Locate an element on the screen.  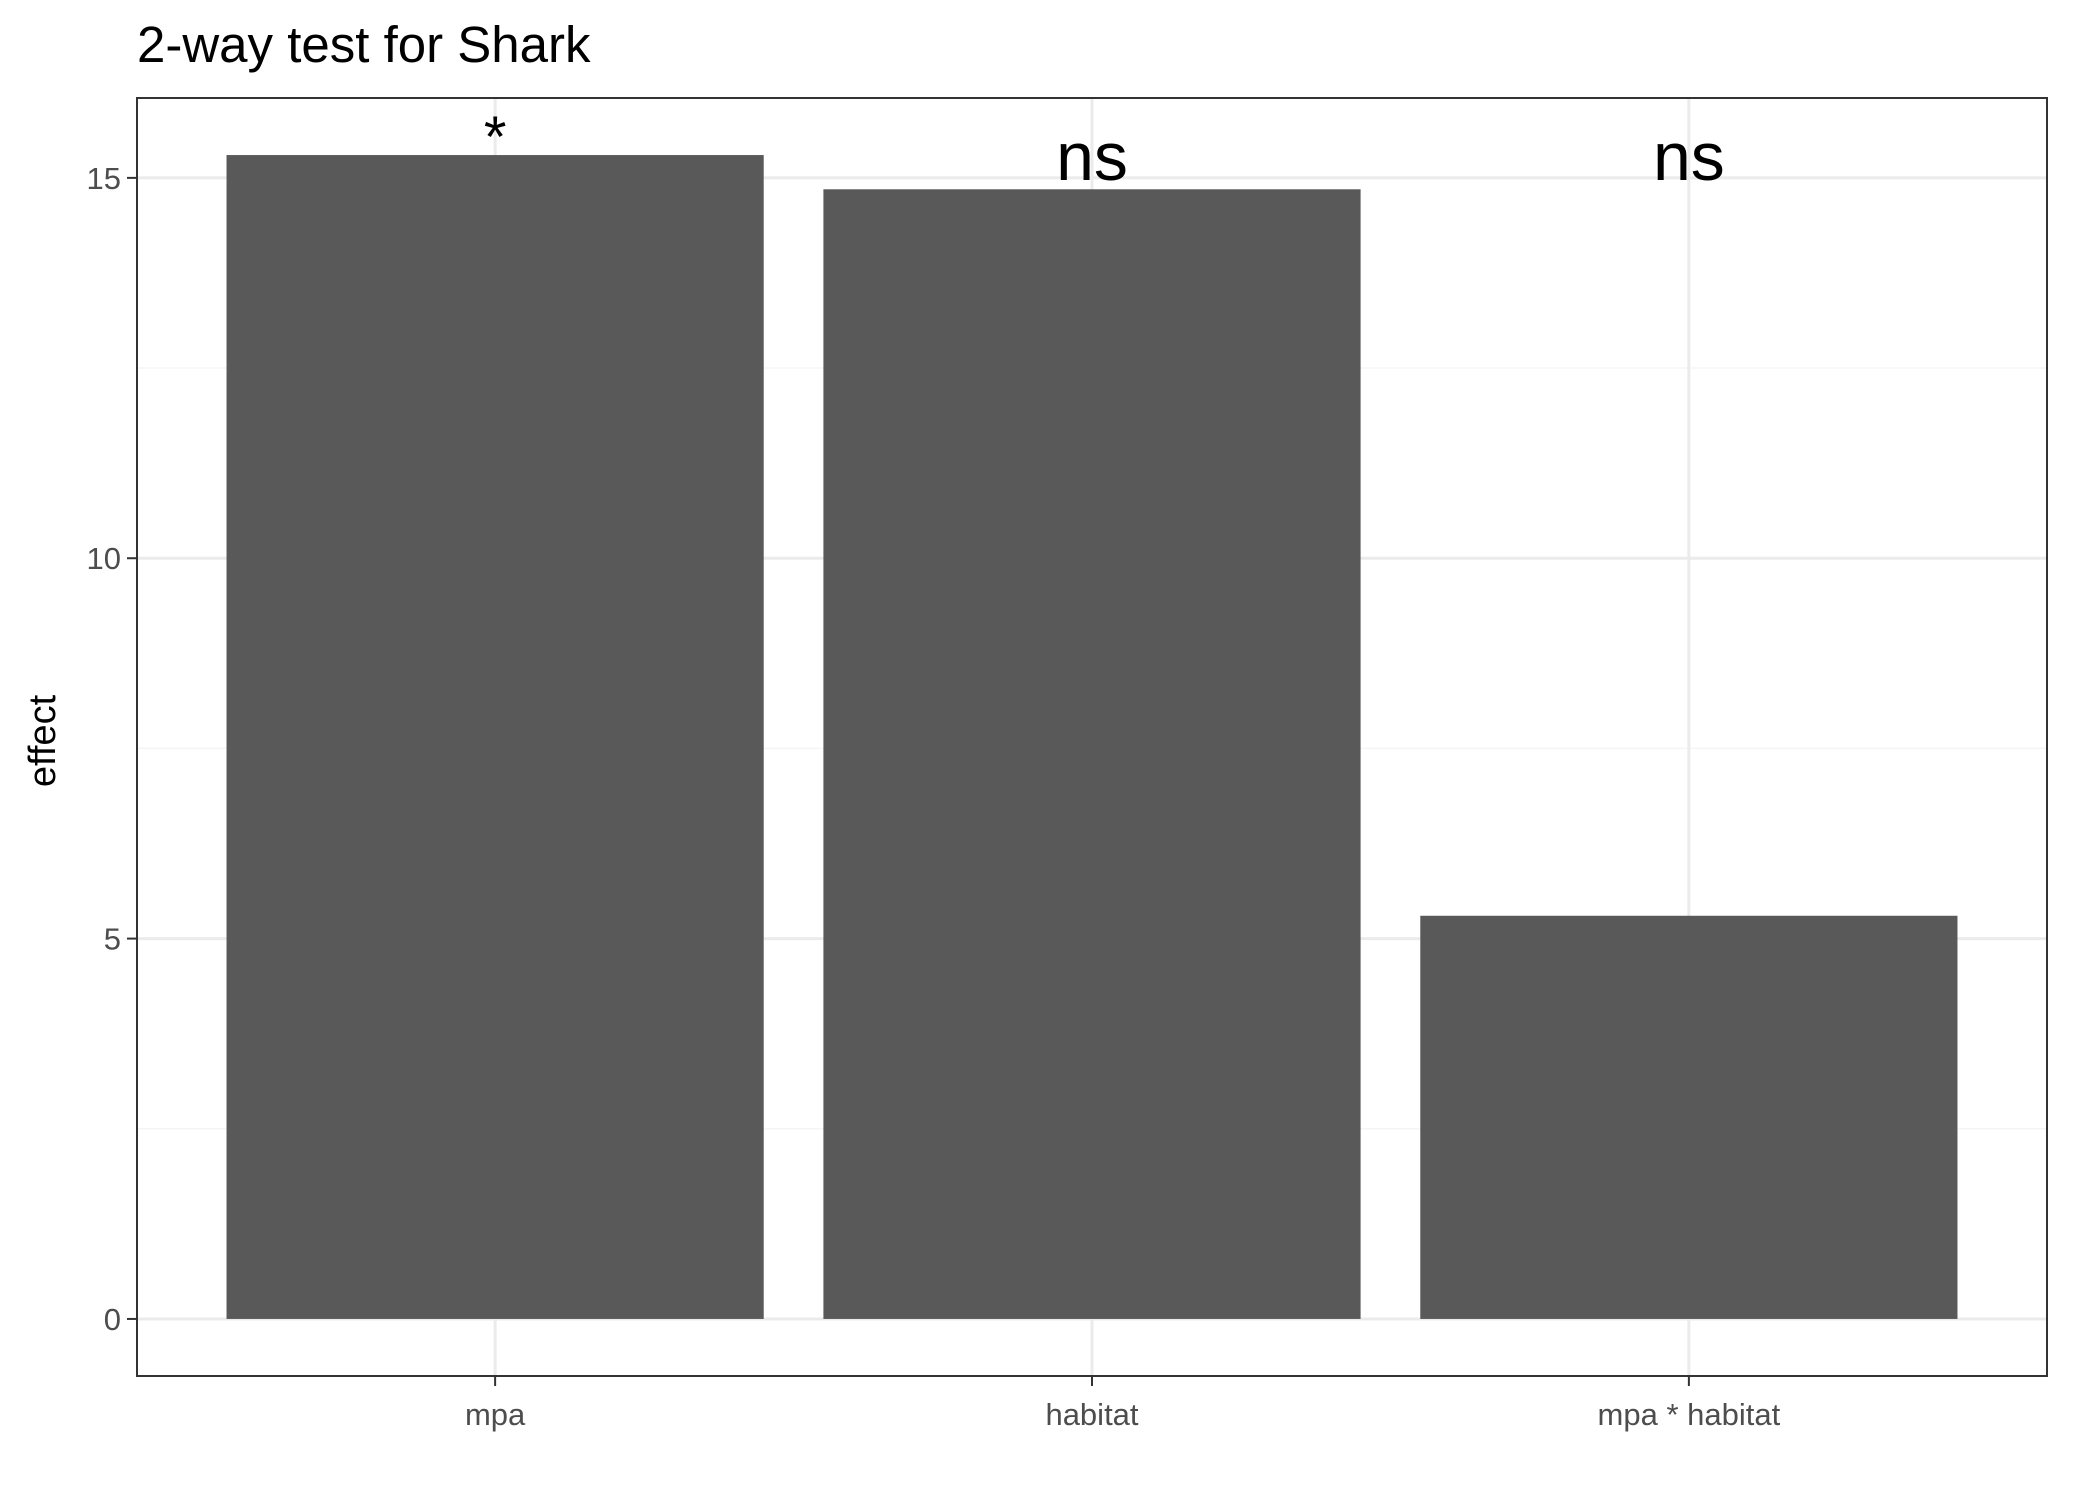
annotation-layer: * ns ns is located at coordinates (1104, 150).